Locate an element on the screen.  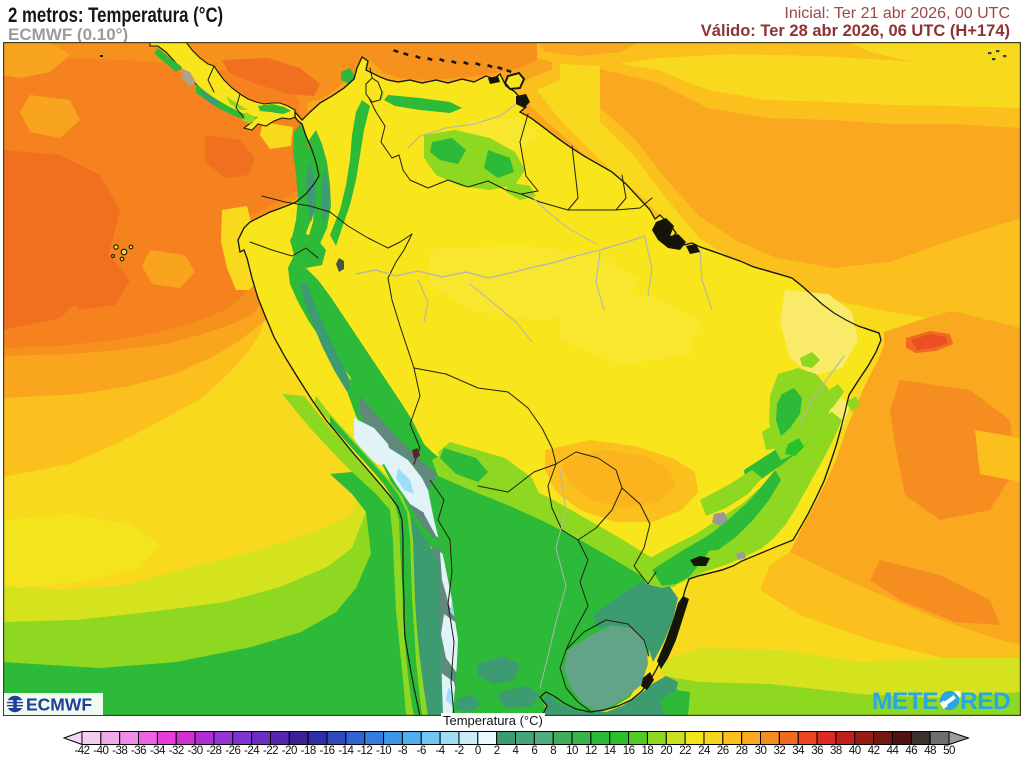
svg-text: ECMWF is located at coordinates (59, 705).